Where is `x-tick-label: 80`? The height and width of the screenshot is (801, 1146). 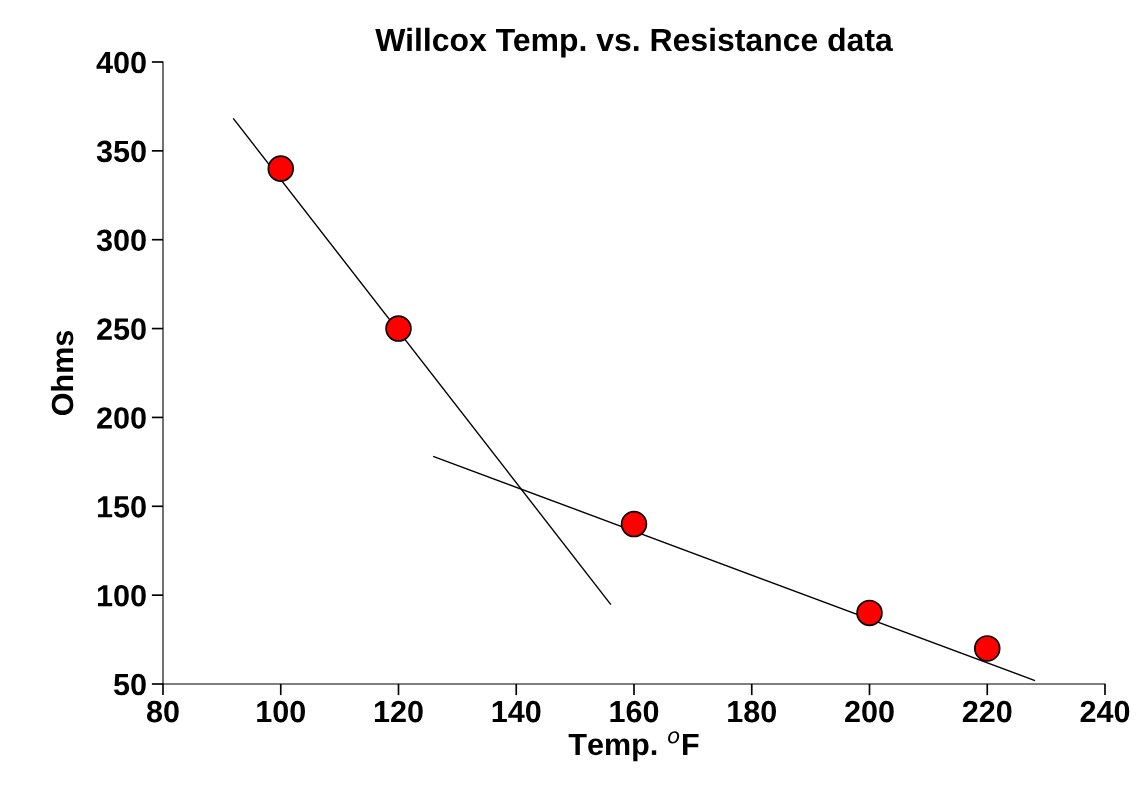
x-tick-label: 80 is located at coordinates (162, 711).